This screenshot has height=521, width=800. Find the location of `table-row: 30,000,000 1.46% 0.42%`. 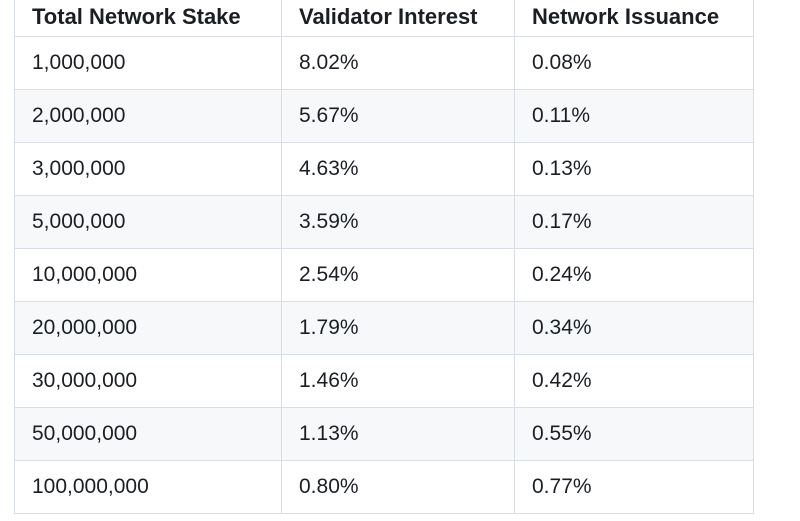

table-row: 30,000,000 1.46% 0.42% is located at coordinates (384, 381).